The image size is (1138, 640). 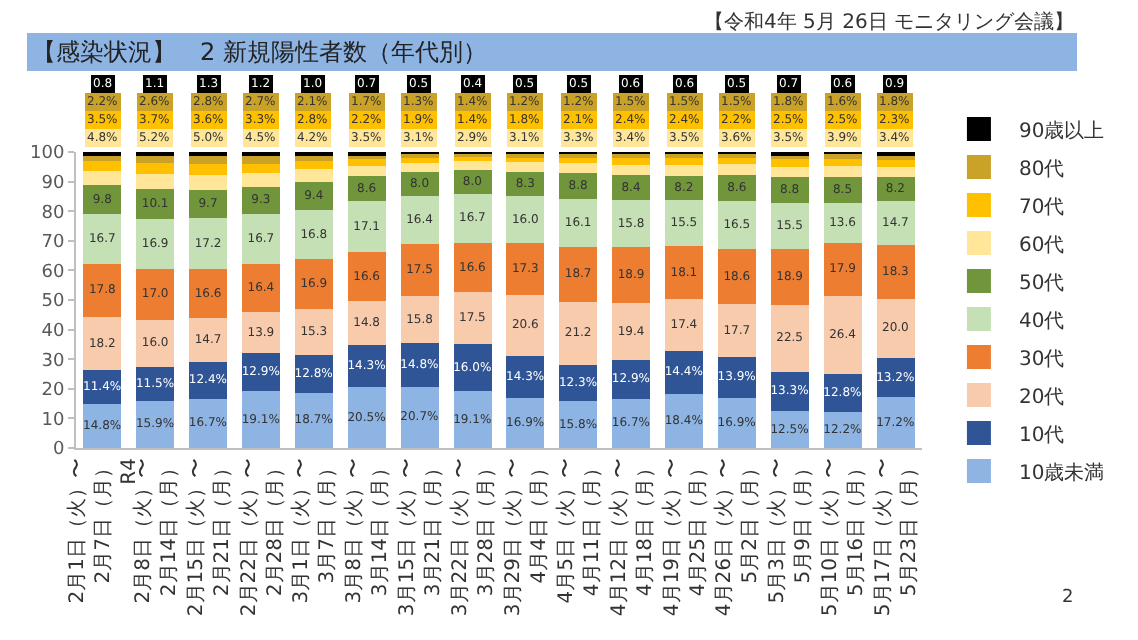 What do you see at coordinates (1041, 283) in the screenshot?
I see `legend-label: 50代` at bounding box center [1041, 283].